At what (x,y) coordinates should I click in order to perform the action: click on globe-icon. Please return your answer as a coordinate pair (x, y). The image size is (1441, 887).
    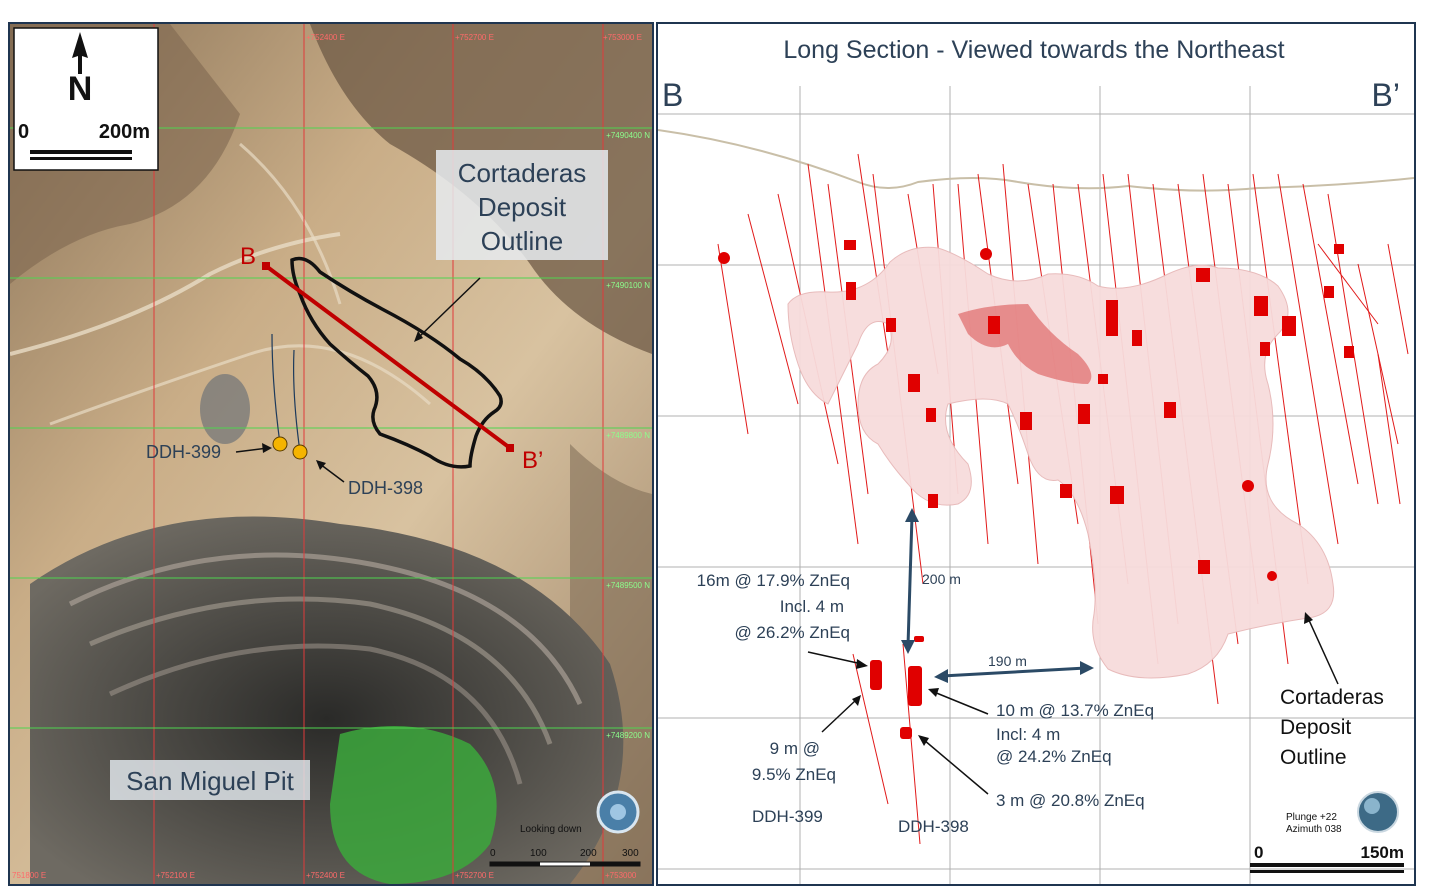
    Looking at the image, I should click on (618, 812).